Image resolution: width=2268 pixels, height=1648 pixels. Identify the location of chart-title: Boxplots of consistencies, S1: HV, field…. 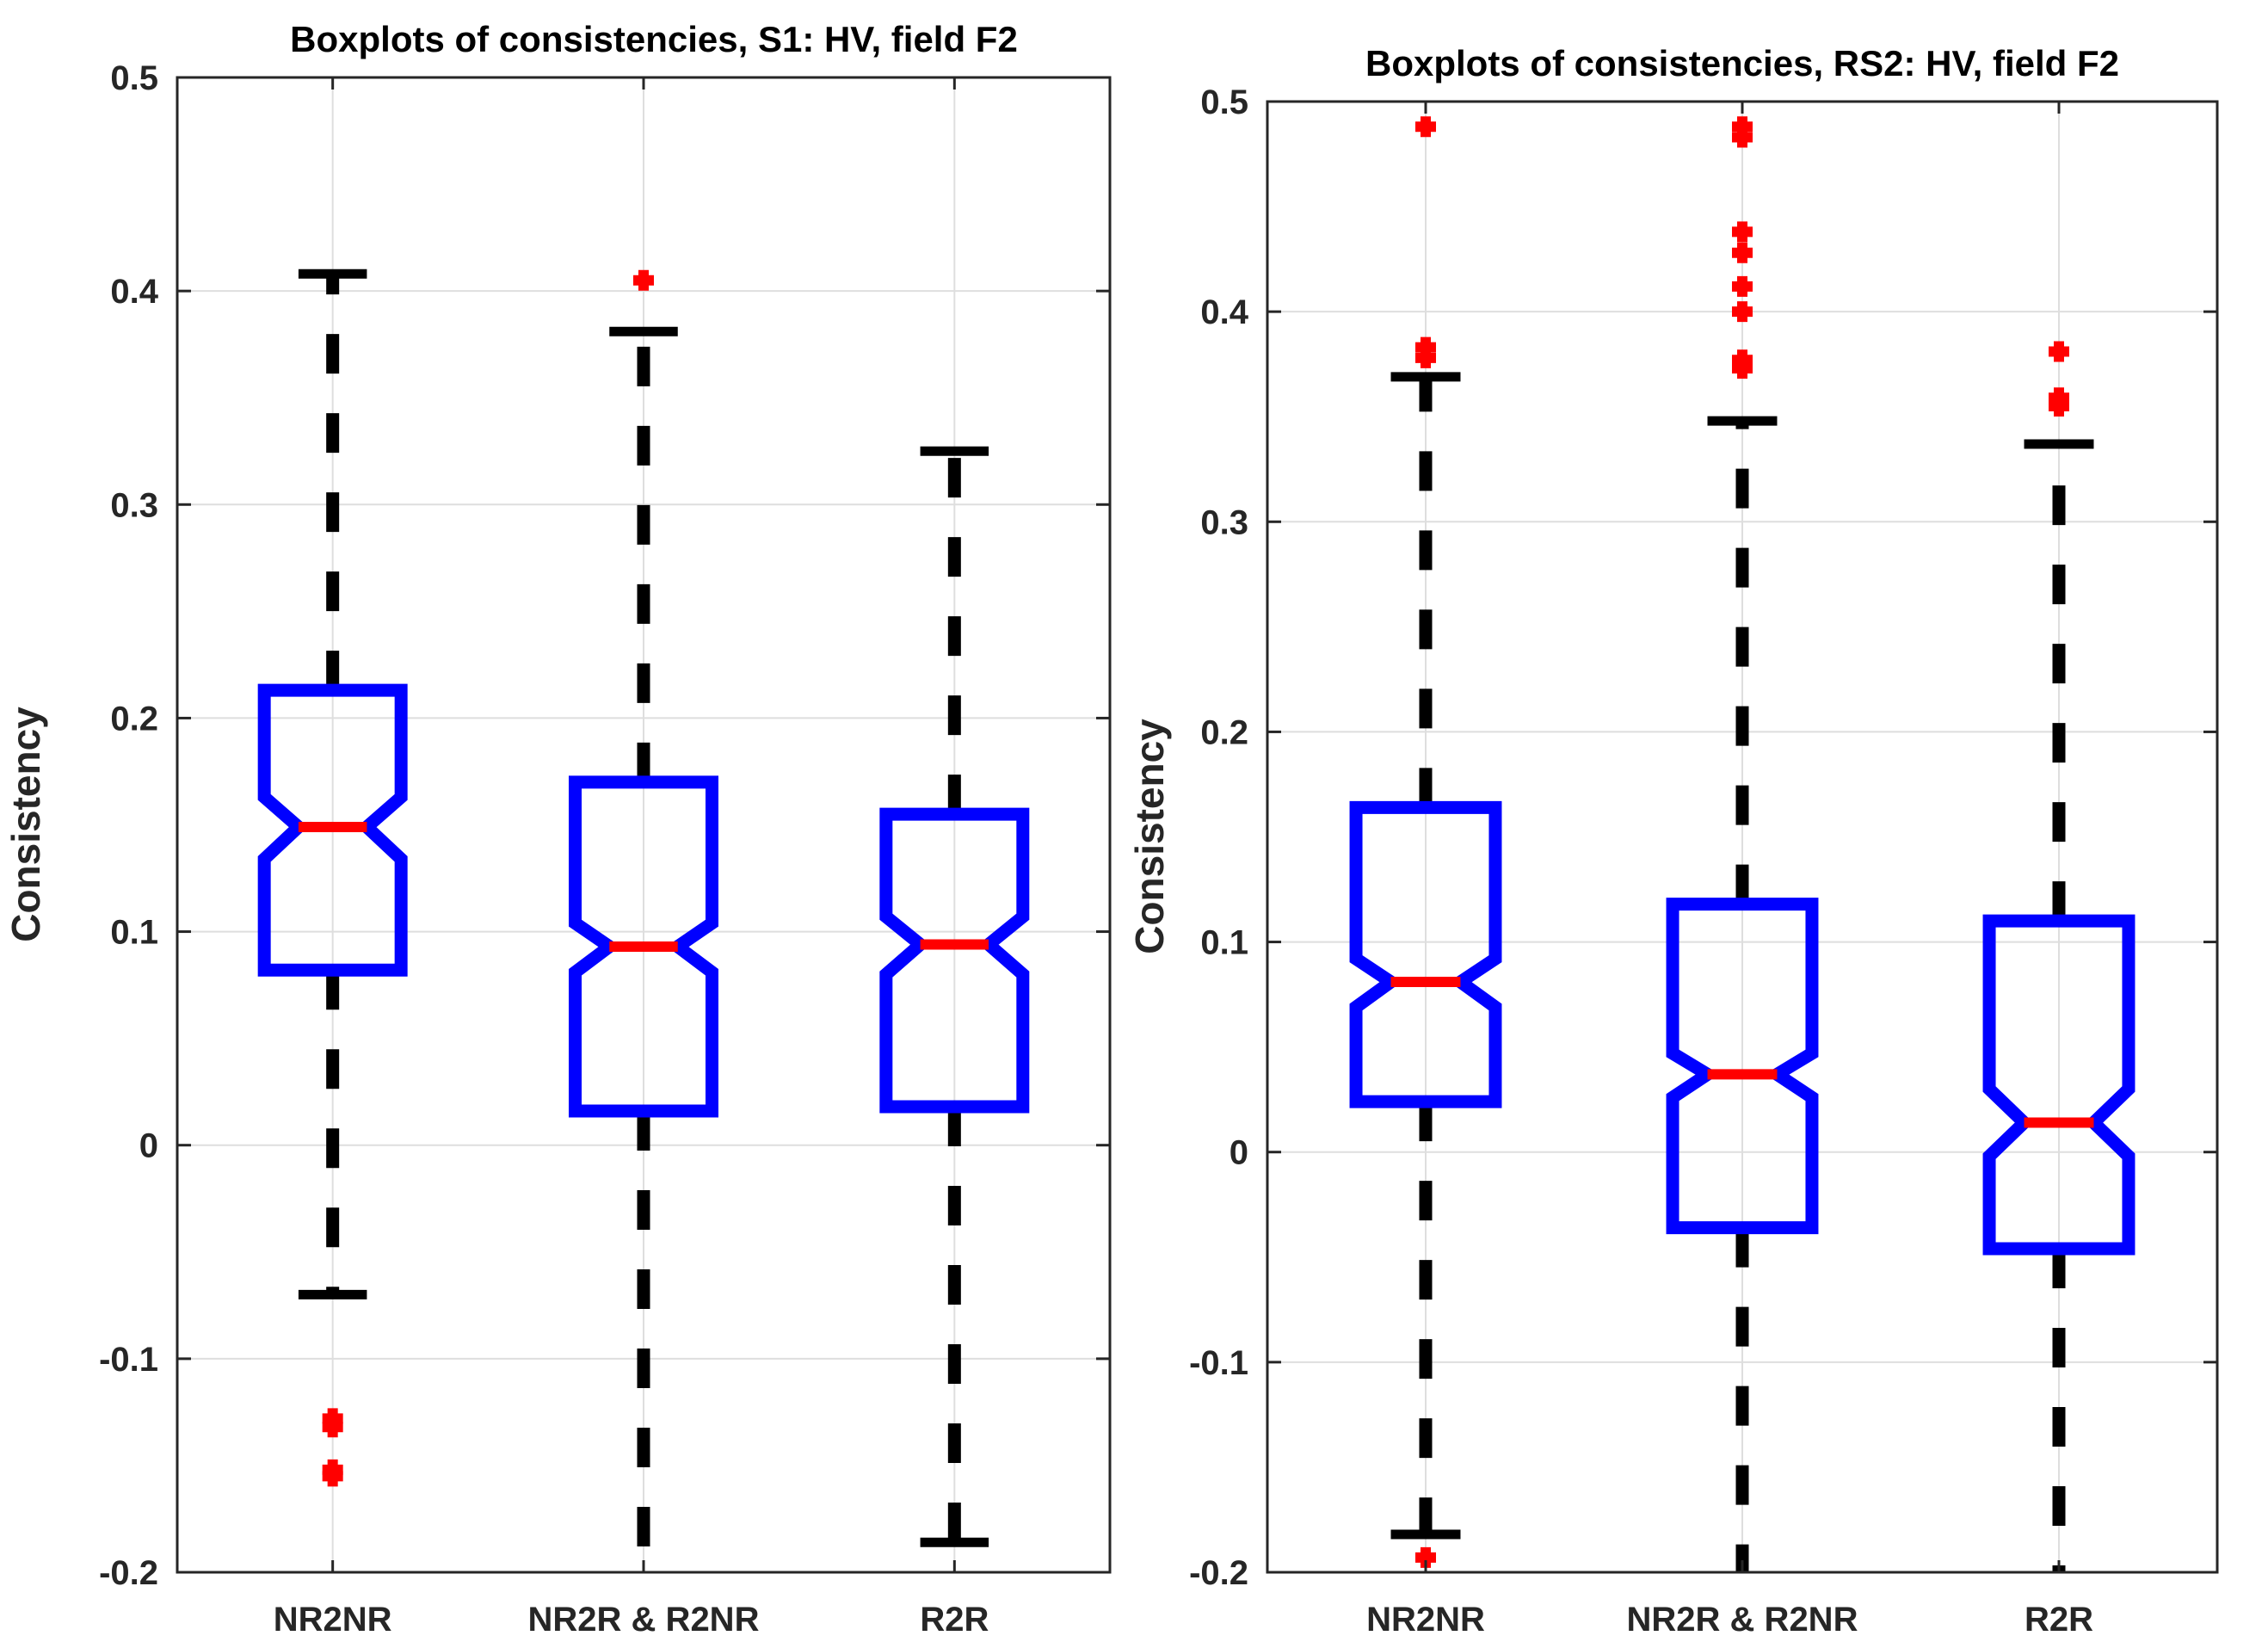
(654, 39).